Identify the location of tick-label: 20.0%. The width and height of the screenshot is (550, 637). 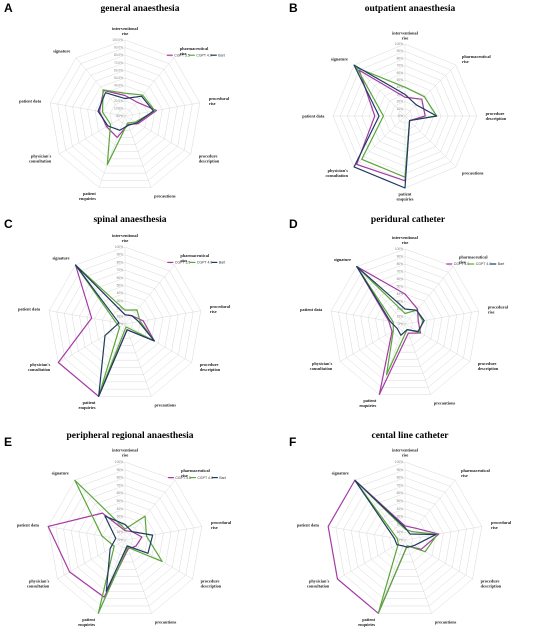
(118, 101).